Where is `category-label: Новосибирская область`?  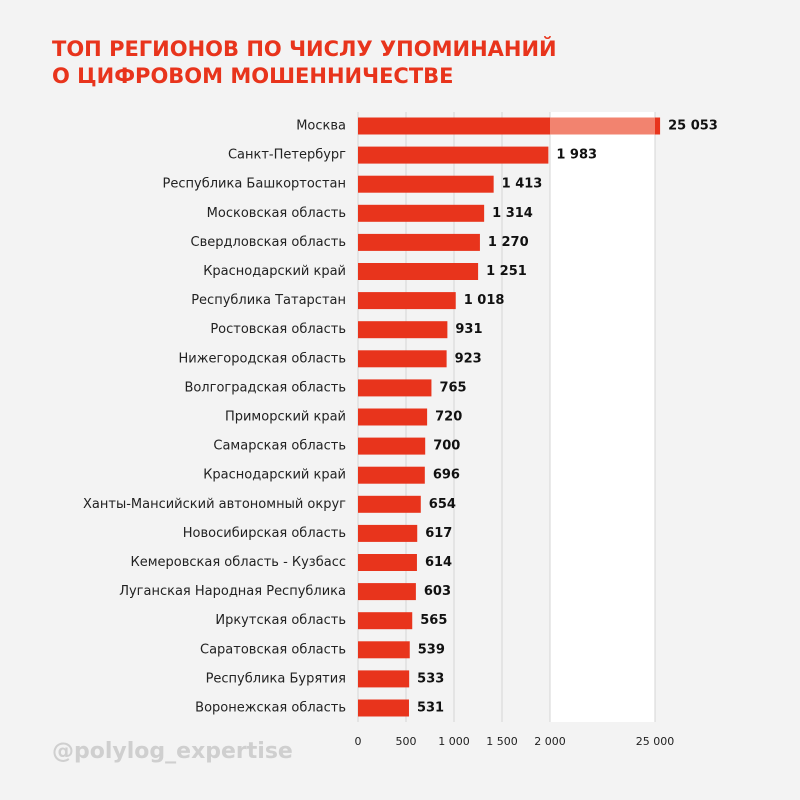
category-label: Новосибирская область is located at coordinates (264, 533).